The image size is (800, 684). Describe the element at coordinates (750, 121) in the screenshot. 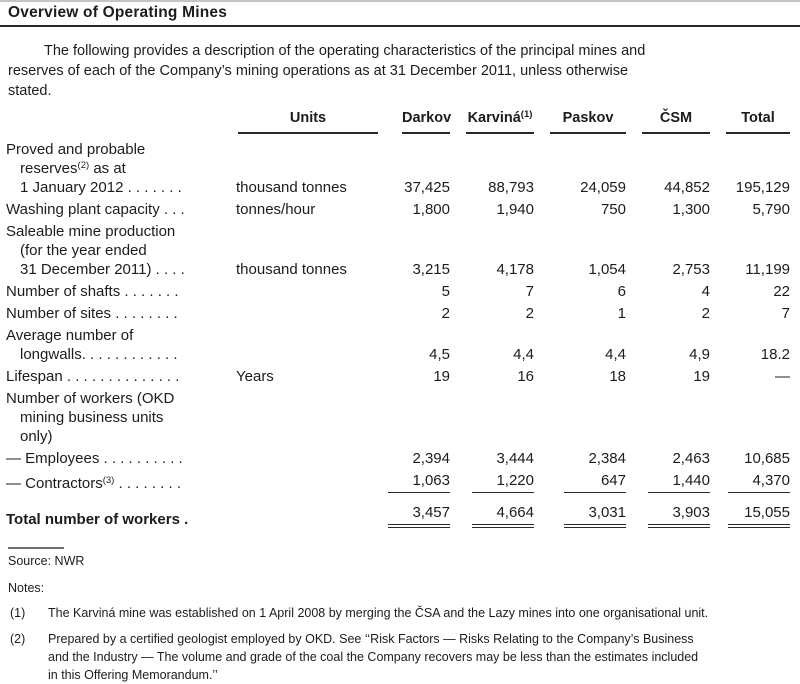

I see `col-header-total: Total` at that location.